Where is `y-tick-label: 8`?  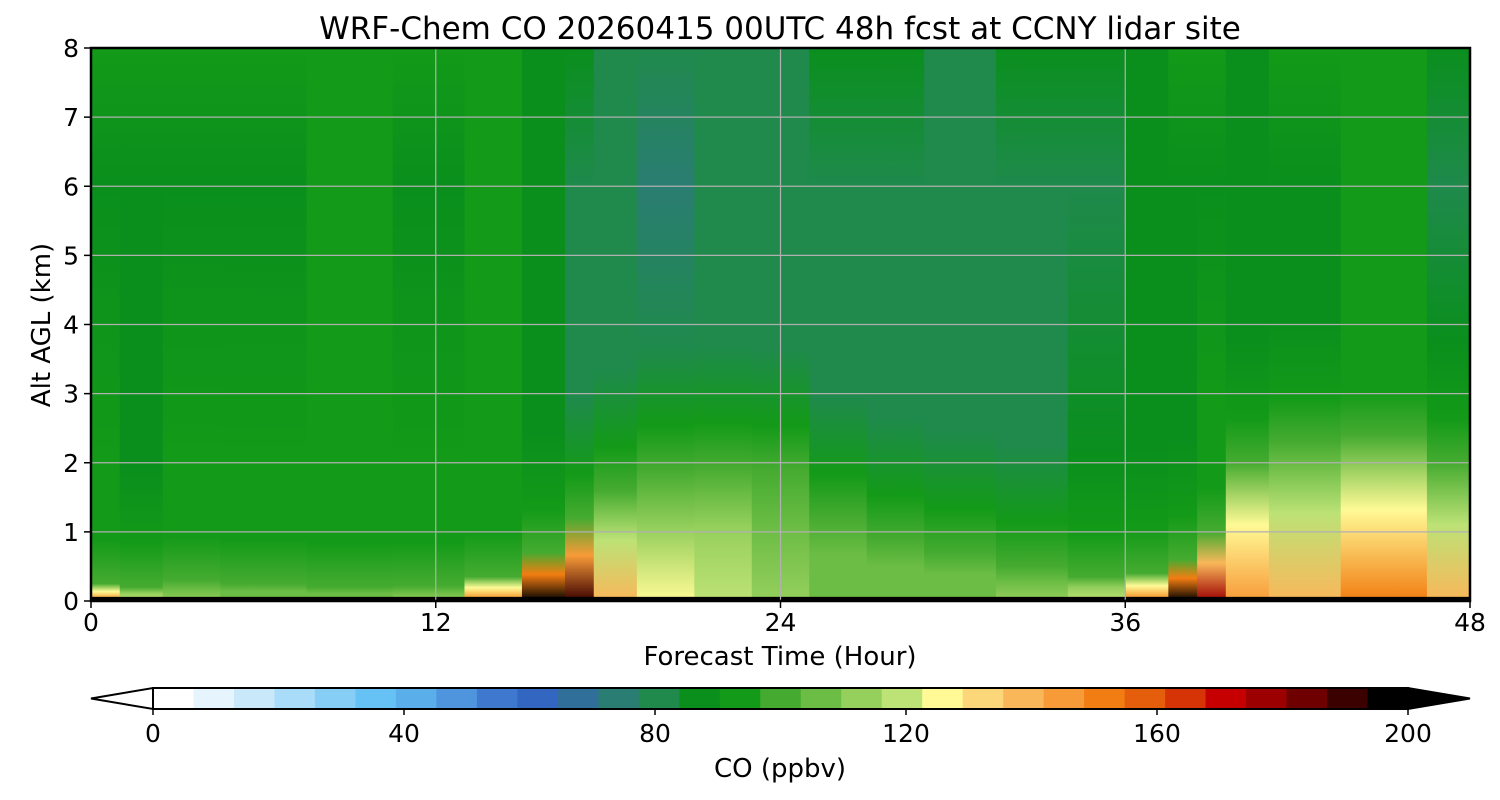 y-tick-label: 8 is located at coordinates (71, 48).